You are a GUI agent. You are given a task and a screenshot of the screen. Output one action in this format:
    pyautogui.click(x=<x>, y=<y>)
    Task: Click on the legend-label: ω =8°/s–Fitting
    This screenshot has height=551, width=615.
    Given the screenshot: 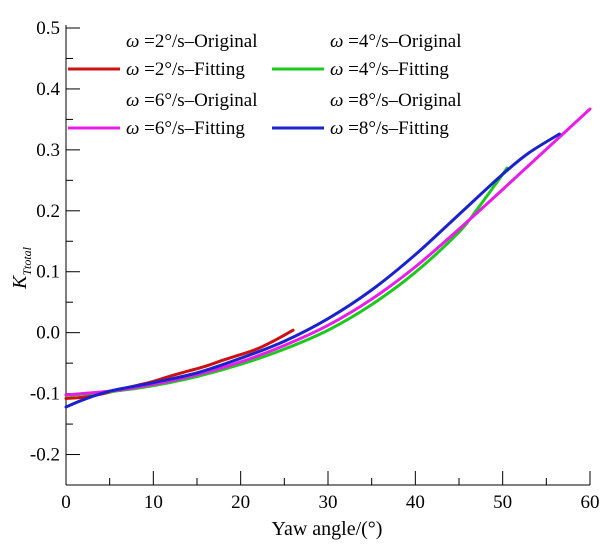 What is the action you would take?
    pyautogui.click(x=389, y=128)
    